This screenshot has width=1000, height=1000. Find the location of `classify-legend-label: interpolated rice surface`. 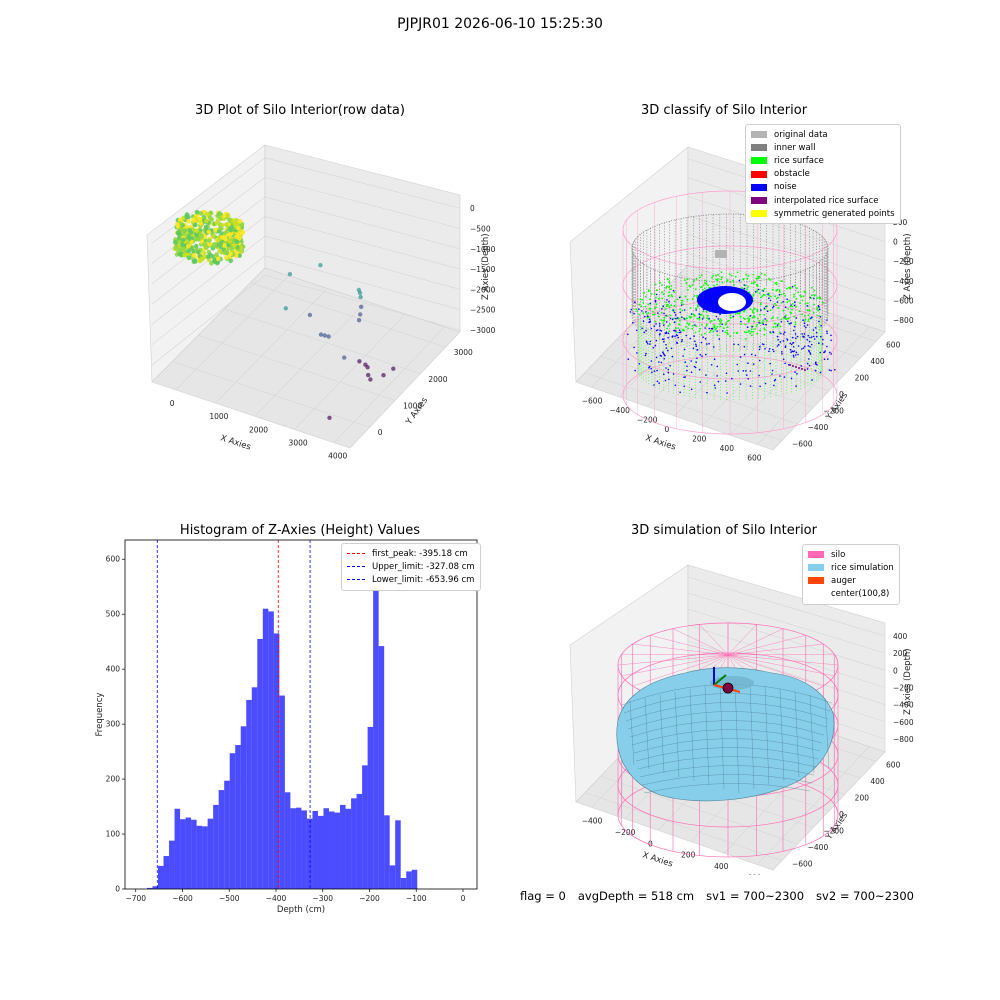

classify-legend-label: interpolated rice surface is located at coordinates (826, 200).